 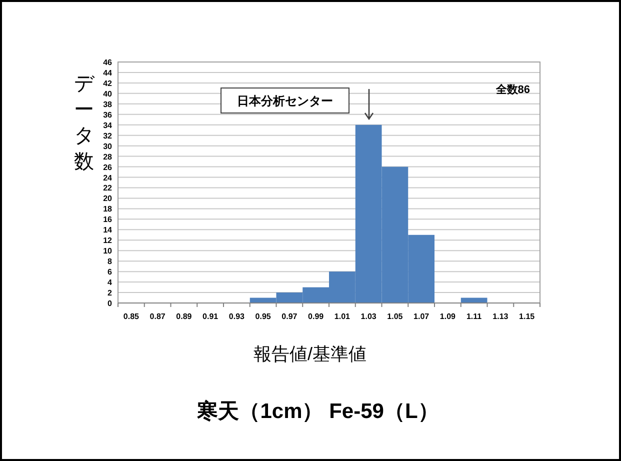 What do you see at coordinates (395, 316) in the screenshot?
I see `x-tick-label: 1.05` at bounding box center [395, 316].